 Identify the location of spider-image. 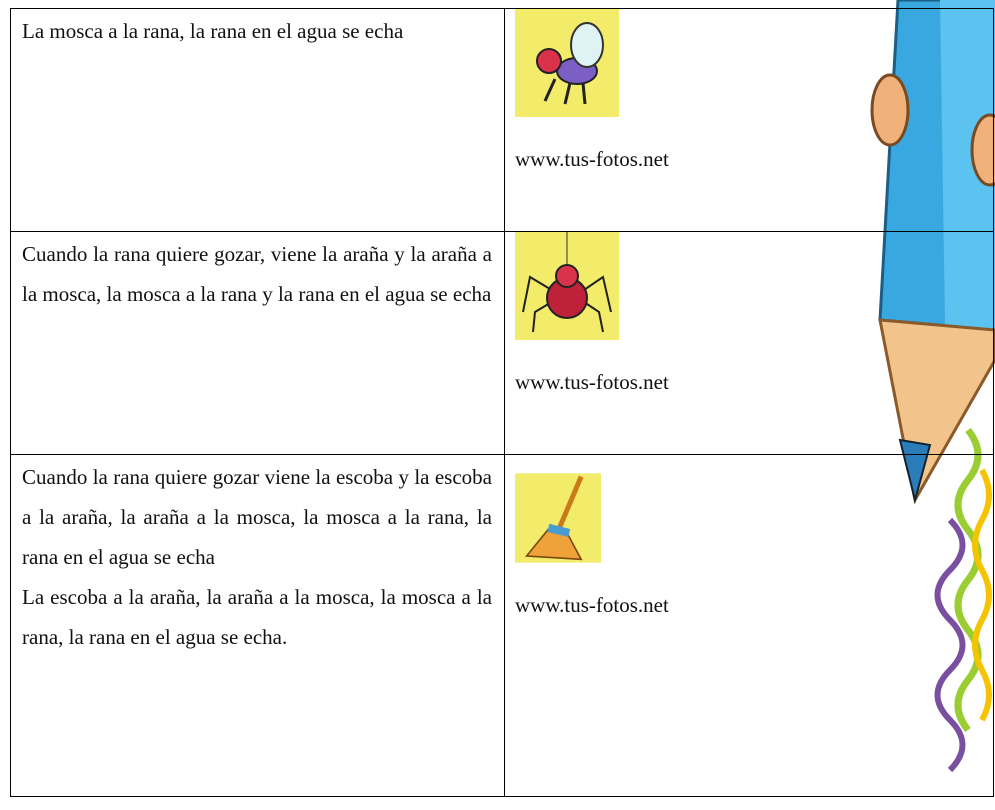
(567, 286).